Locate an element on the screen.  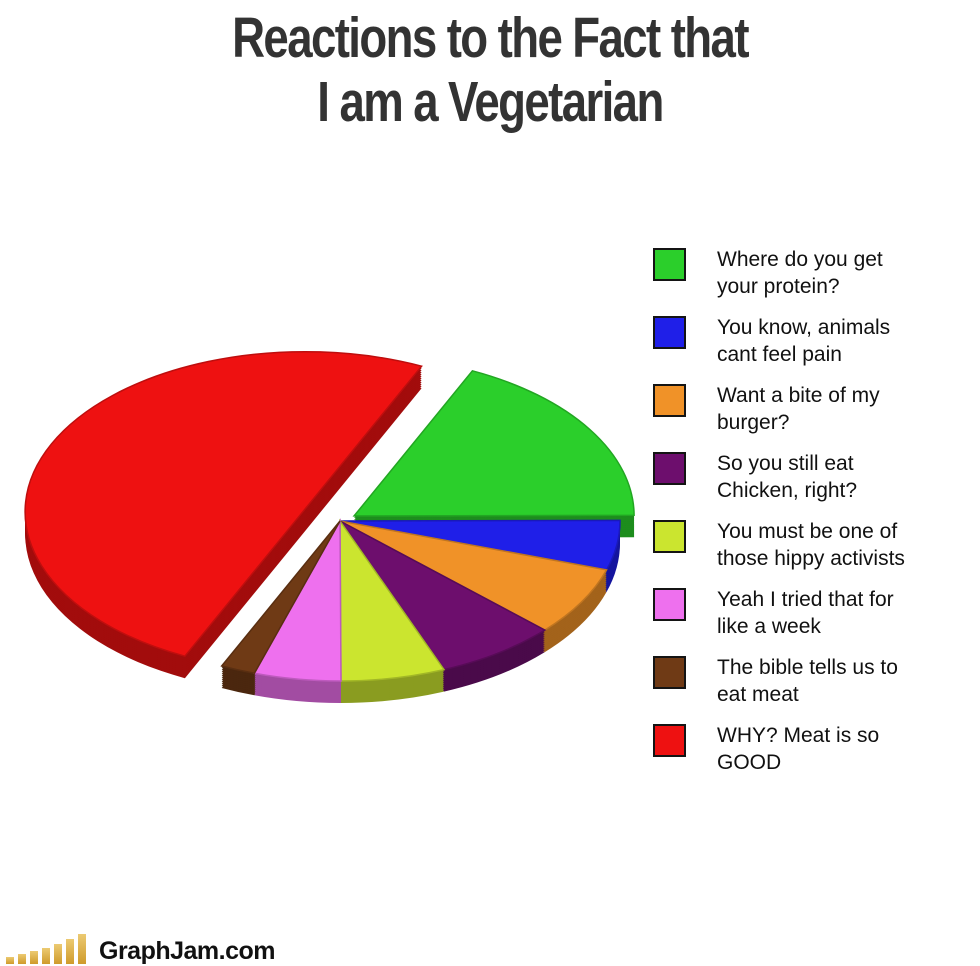
legend-label: You know, animals cant feel pain is located at coordinates (804, 341).